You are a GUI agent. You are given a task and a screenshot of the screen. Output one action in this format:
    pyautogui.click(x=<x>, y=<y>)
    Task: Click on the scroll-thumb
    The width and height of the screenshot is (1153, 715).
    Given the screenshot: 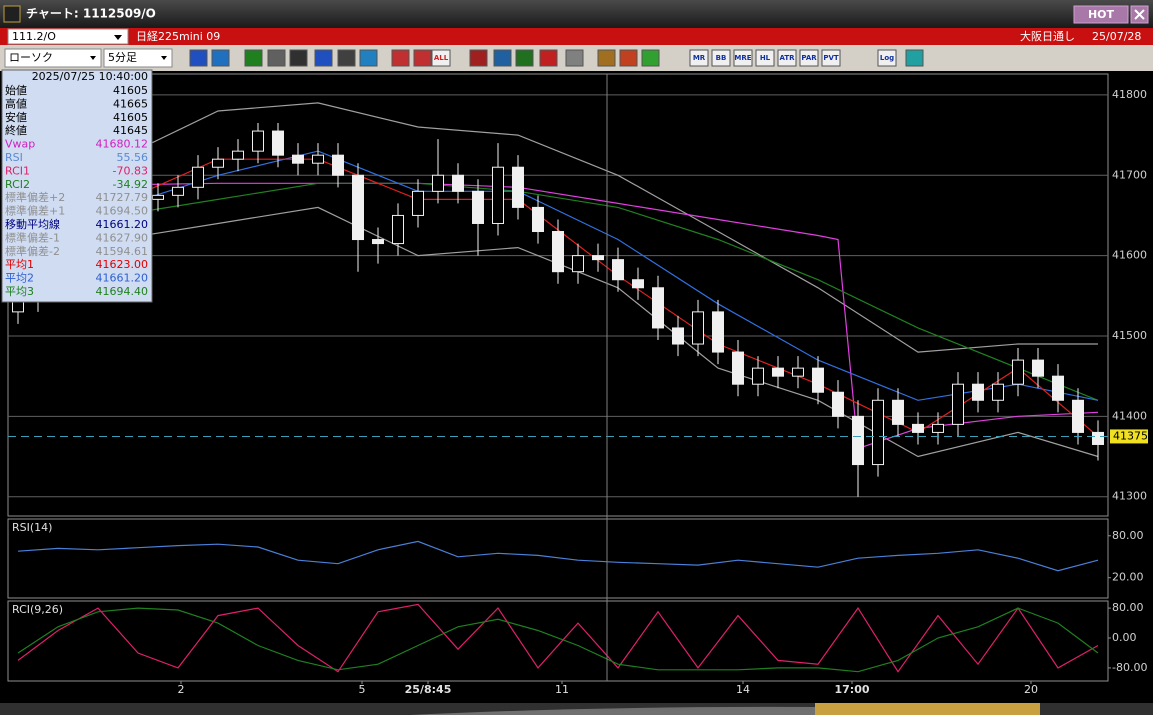 What is the action you would take?
    pyautogui.click(x=927, y=709)
    